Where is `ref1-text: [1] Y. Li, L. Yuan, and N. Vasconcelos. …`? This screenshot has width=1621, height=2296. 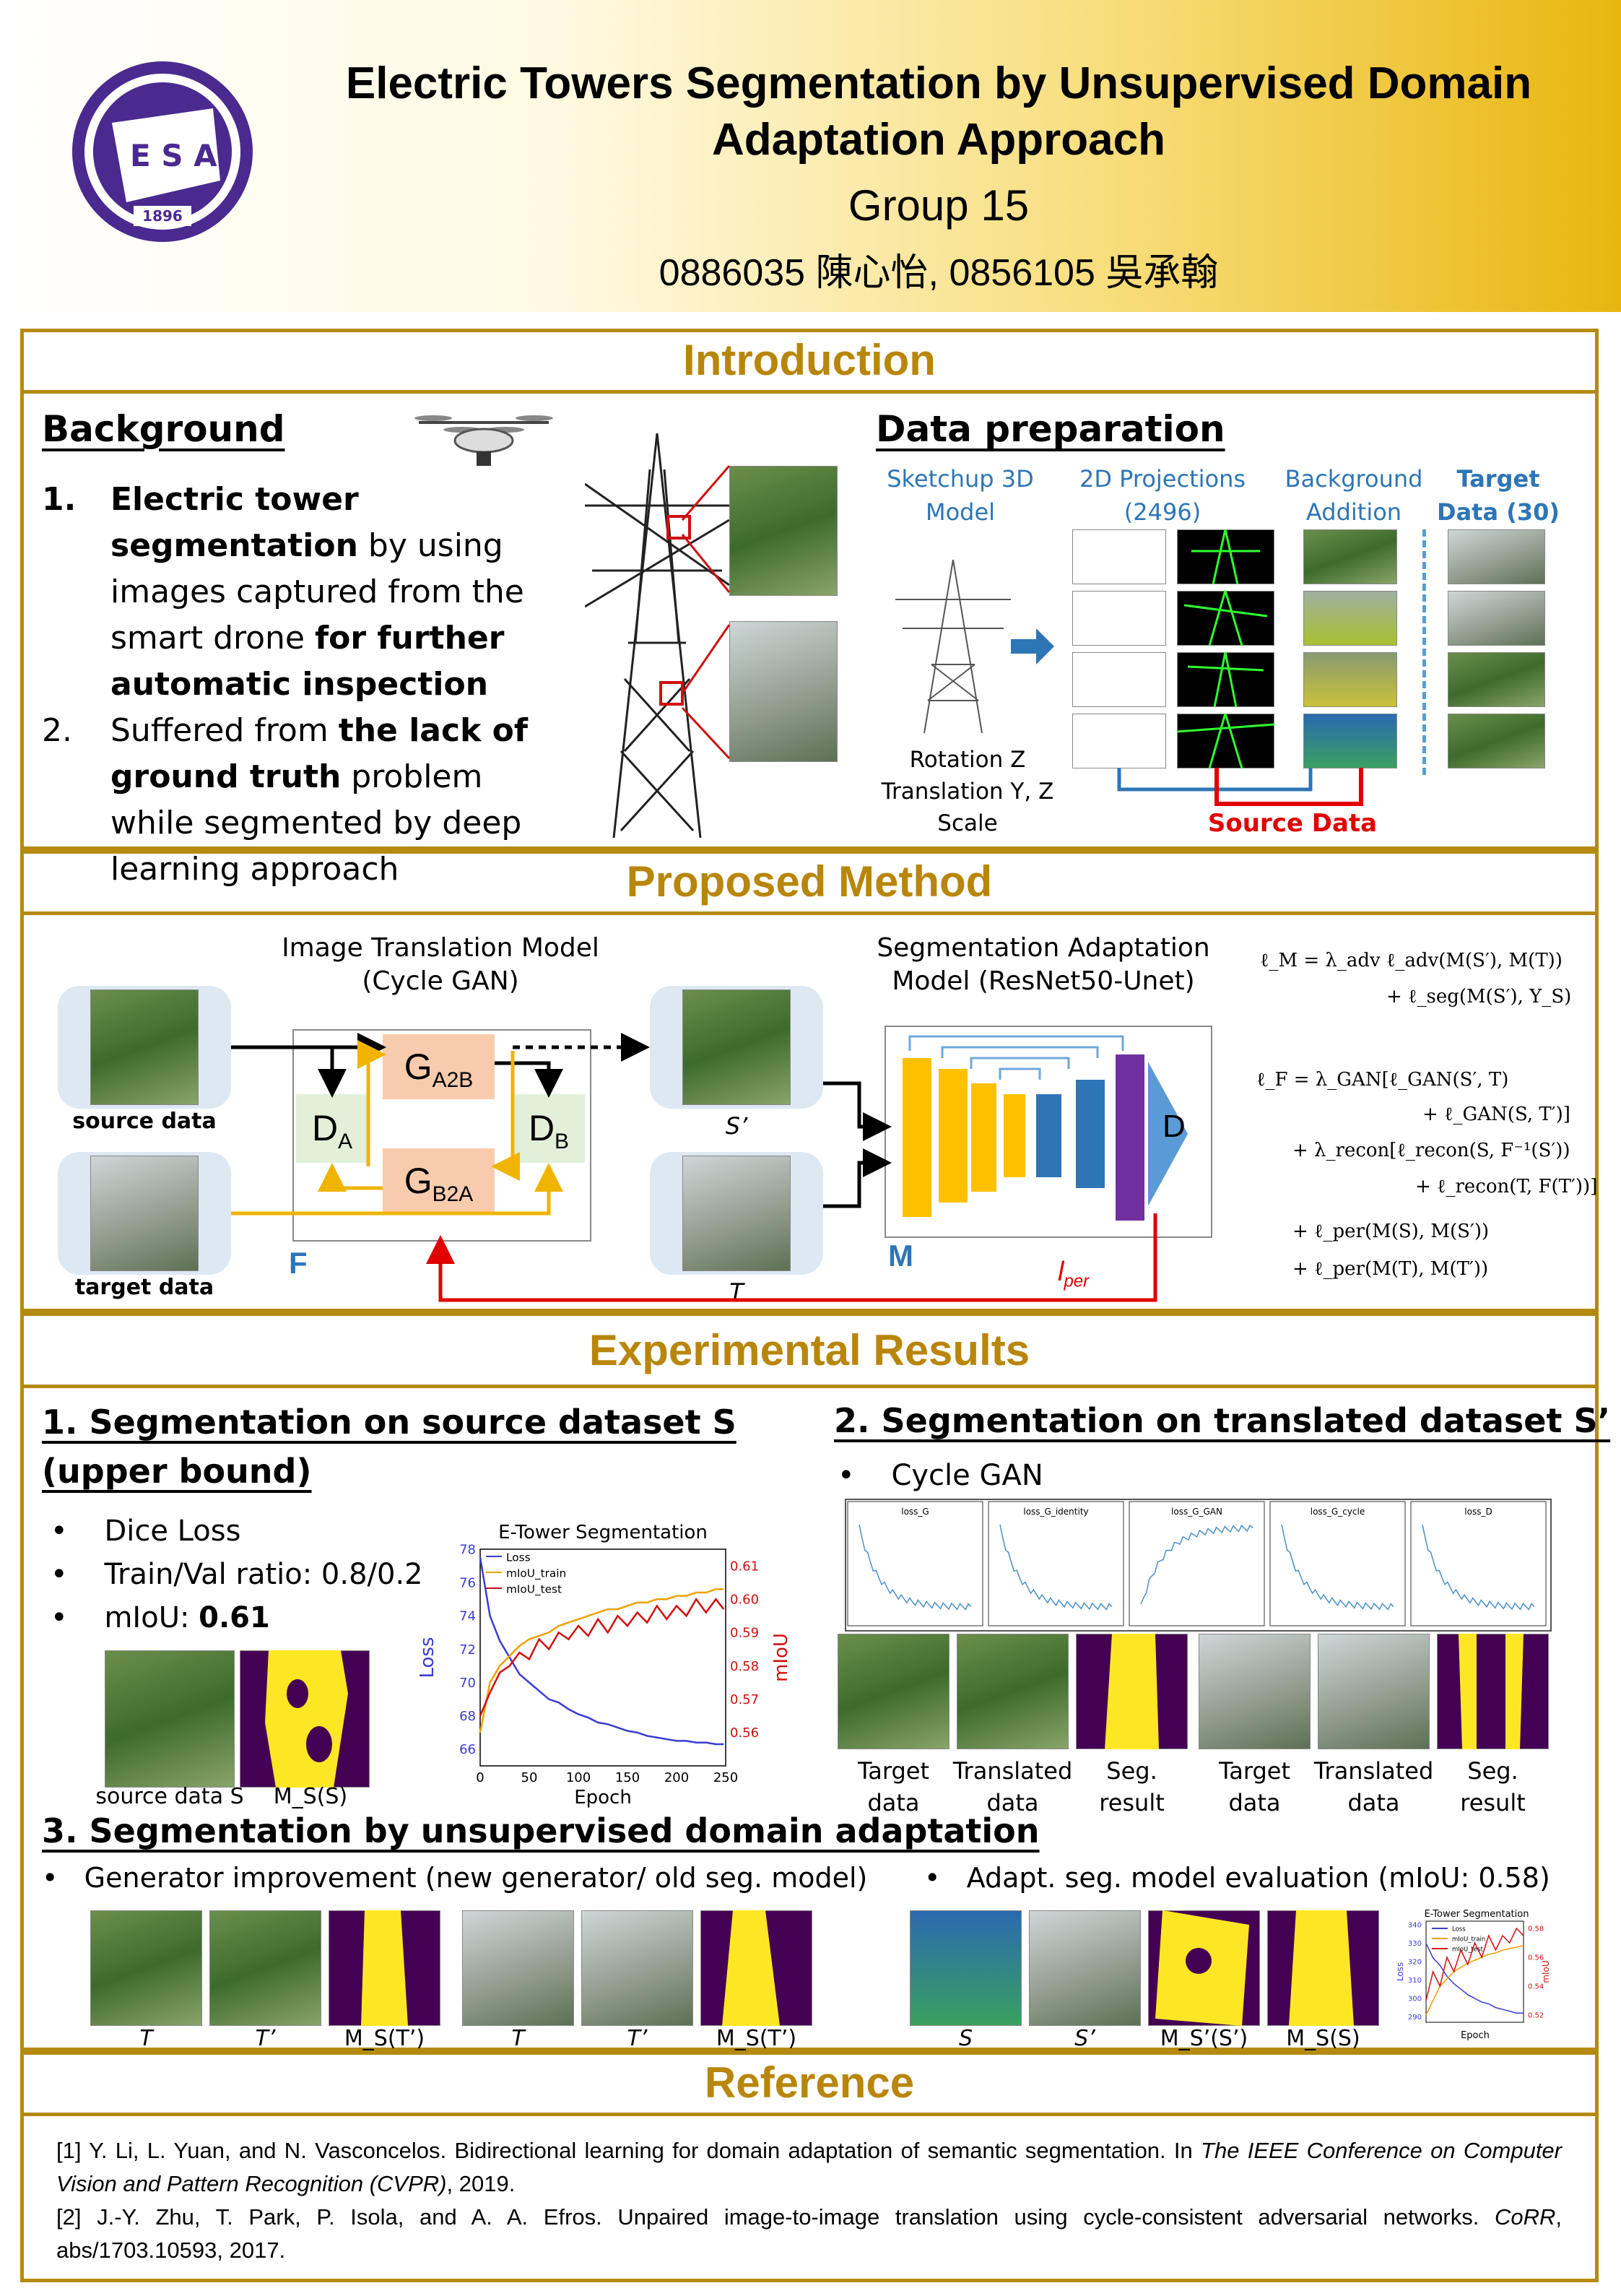
ref1-text: [1] Y. Li, L. Yuan, and N. Vasconcelos. … is located at coordinates (628, 2150).